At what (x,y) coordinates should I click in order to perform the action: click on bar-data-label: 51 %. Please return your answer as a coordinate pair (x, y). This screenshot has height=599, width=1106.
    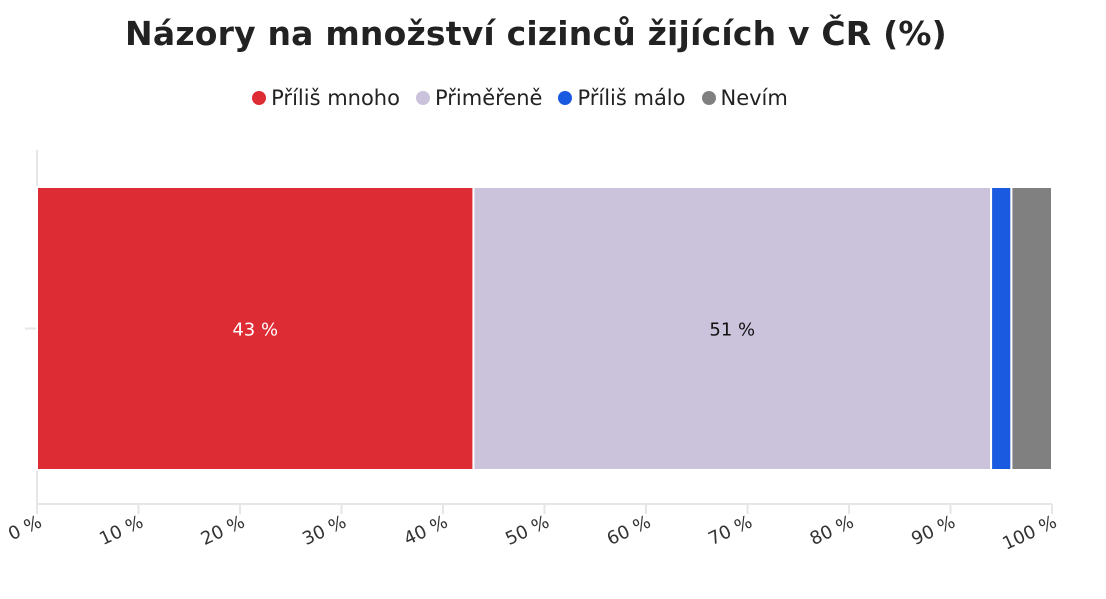
    Looking at the image, I should click on (732, 330).